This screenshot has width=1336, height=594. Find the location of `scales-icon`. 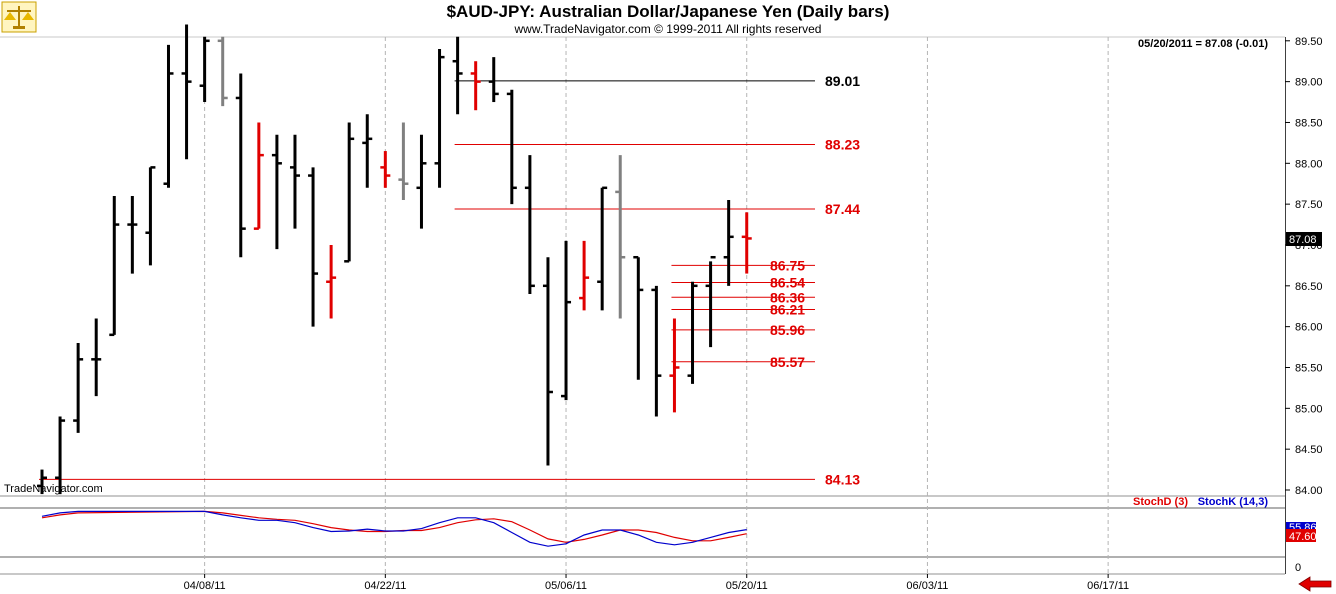

scales-icon is located at coordinates (19, 17).